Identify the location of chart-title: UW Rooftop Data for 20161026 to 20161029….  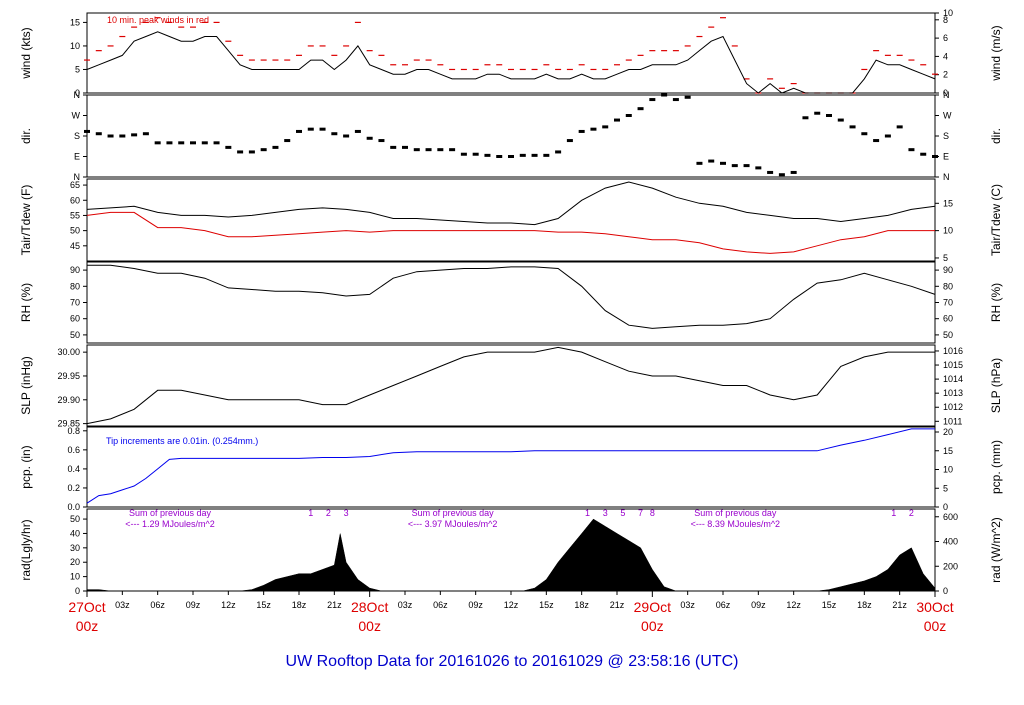
(512, 661).